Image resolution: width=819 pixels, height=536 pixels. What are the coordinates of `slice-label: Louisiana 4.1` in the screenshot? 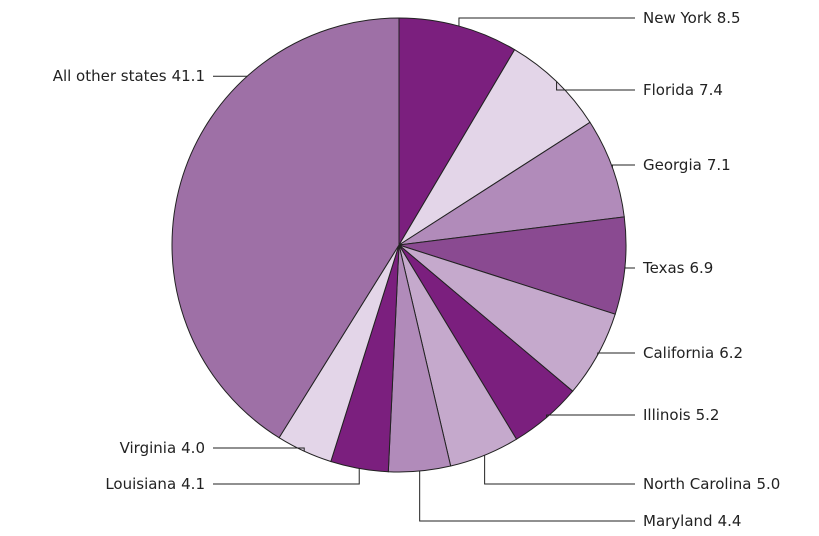 It's located at (155, 484).